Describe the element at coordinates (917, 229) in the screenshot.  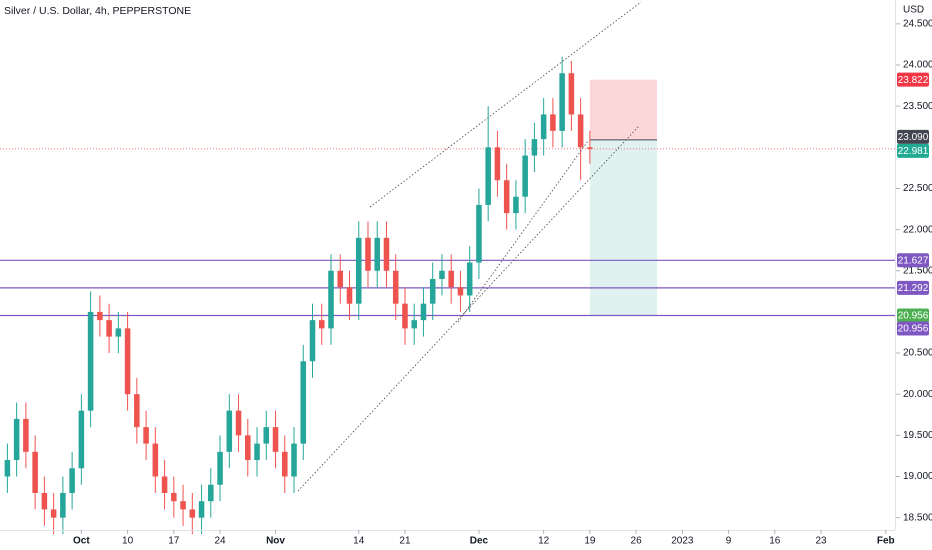
I see `y-tick-label: 22.000` at that location.